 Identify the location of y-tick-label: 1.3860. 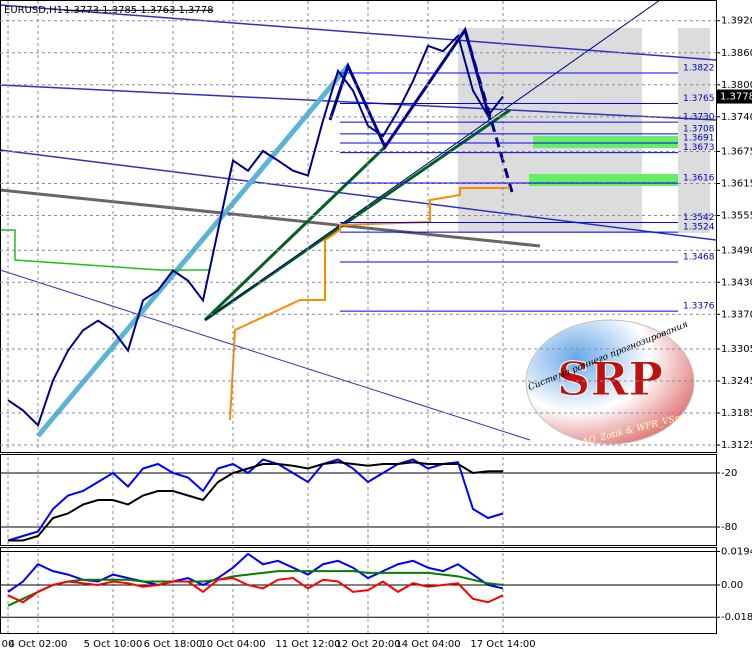
(736, 53).